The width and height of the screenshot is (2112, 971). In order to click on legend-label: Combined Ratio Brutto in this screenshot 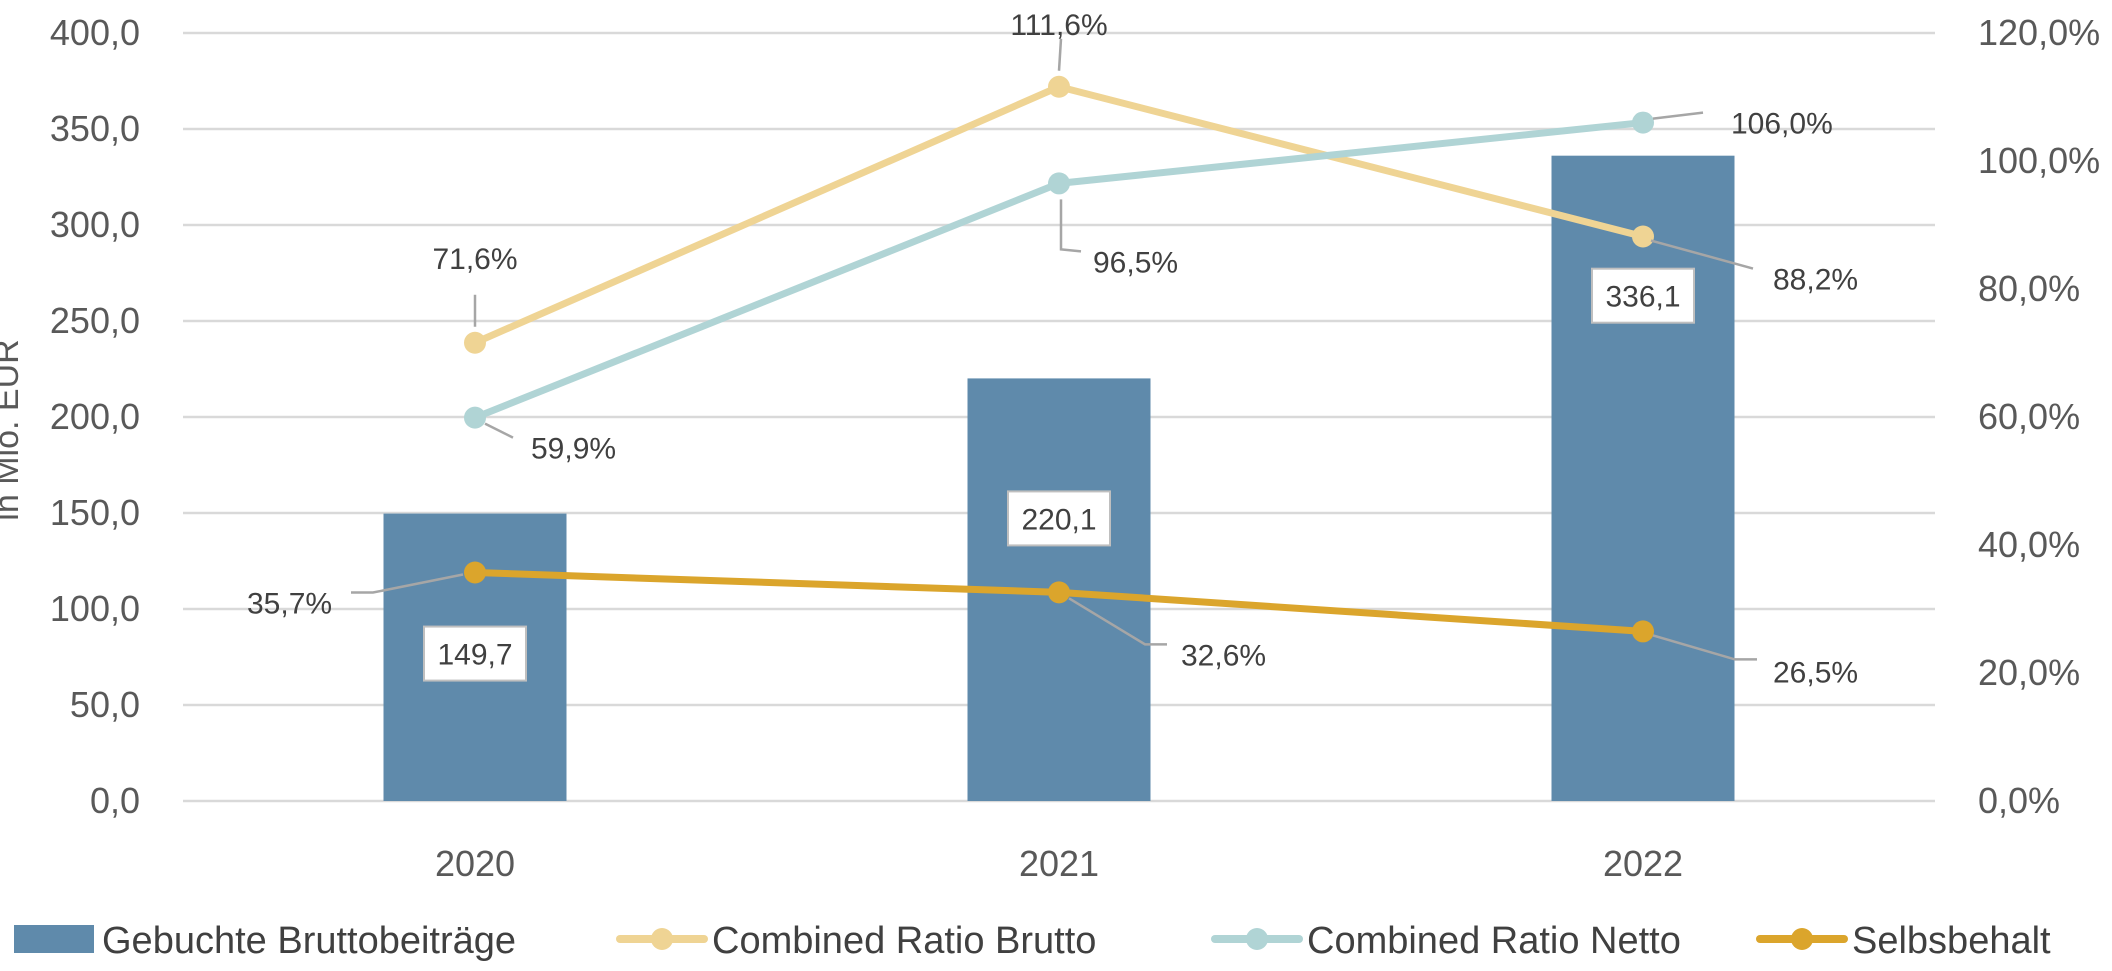, I will do `click(904, 941)`.